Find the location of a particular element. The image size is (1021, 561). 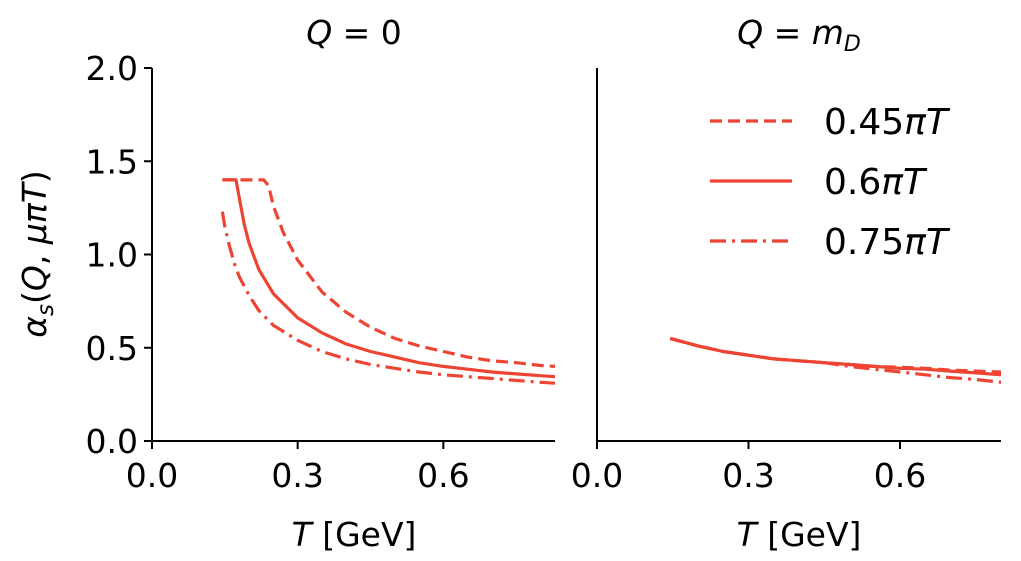

y-axis-title: αs(Q, μπT) is located at coordinates (37, 254).